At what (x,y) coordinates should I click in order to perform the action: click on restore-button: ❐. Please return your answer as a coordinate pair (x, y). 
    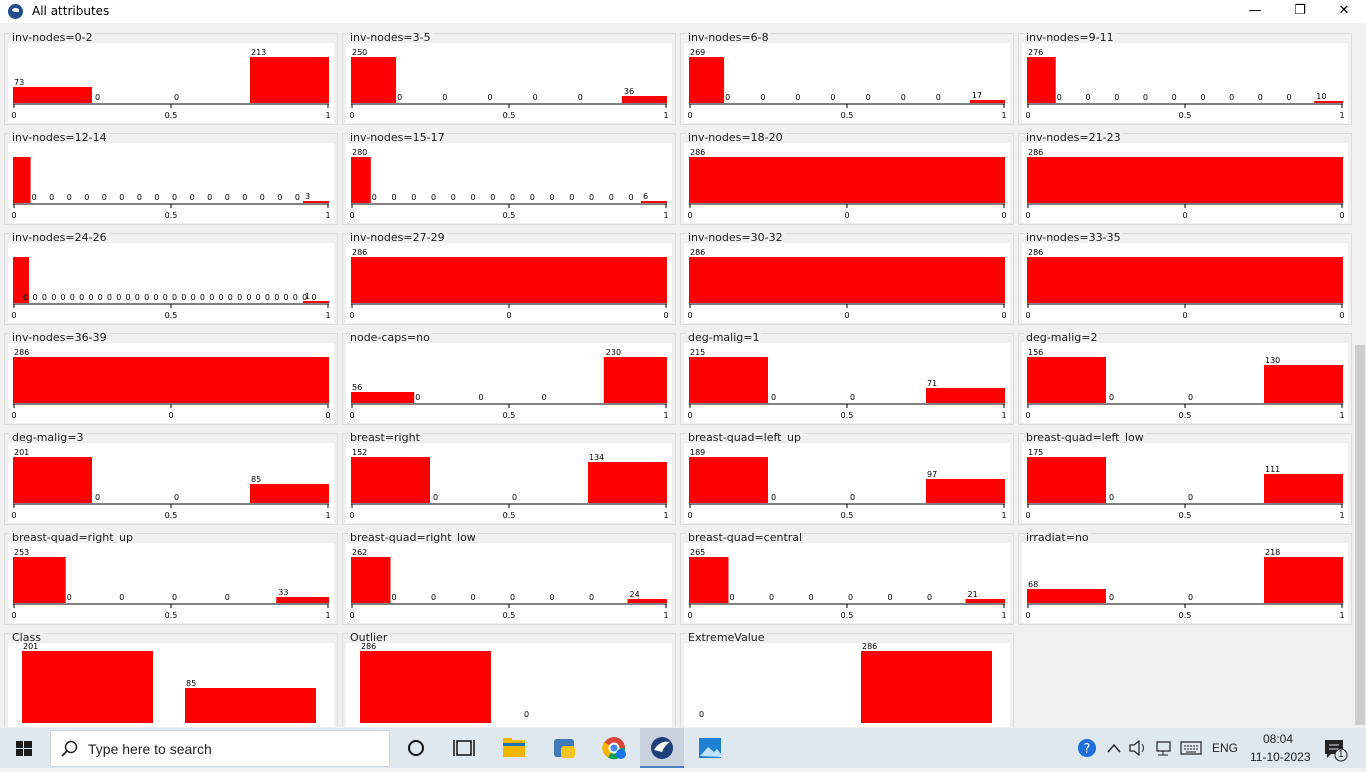
    Looking at the image, I should click on (1300, 10).